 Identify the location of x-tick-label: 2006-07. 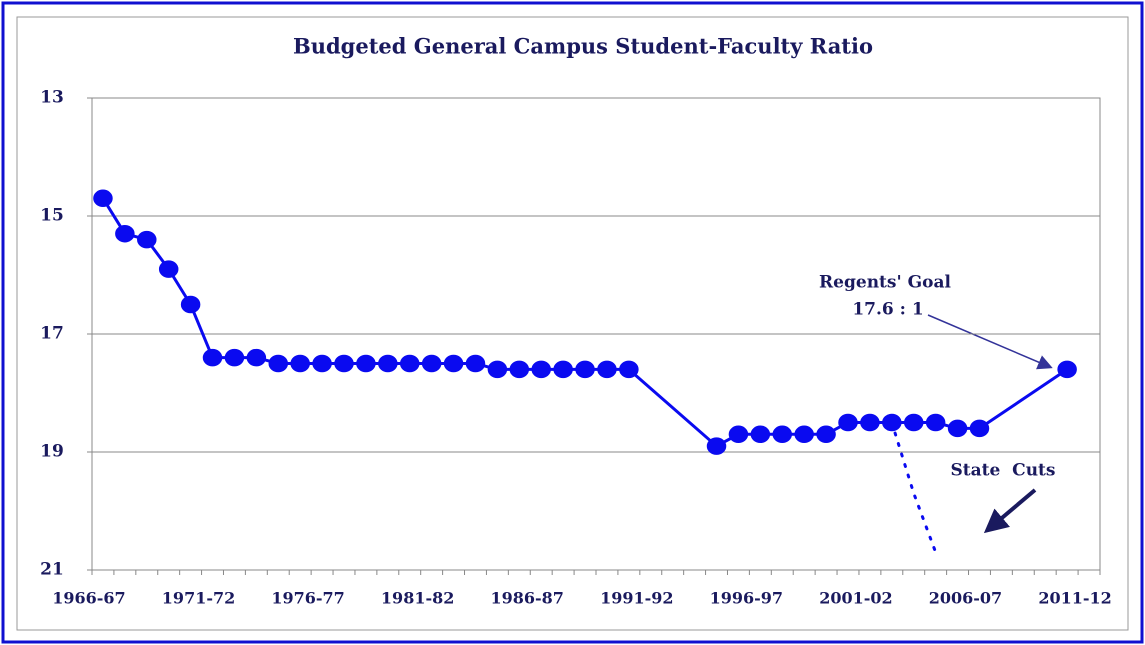
(965, 598).